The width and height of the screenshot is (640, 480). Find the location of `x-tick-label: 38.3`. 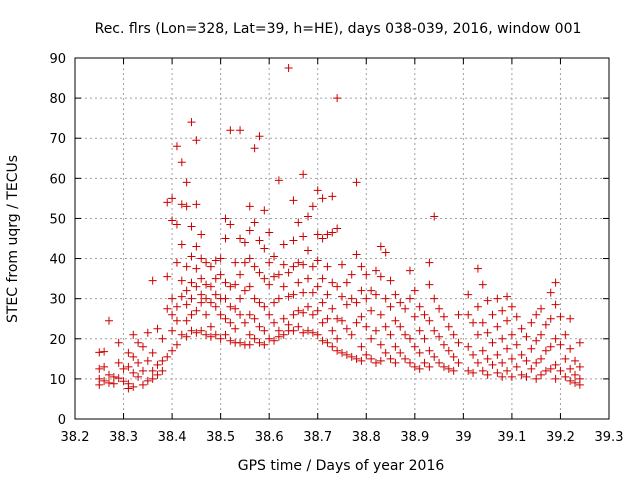

x-tick-label: 38.3 is located at coordinates (123, 437).